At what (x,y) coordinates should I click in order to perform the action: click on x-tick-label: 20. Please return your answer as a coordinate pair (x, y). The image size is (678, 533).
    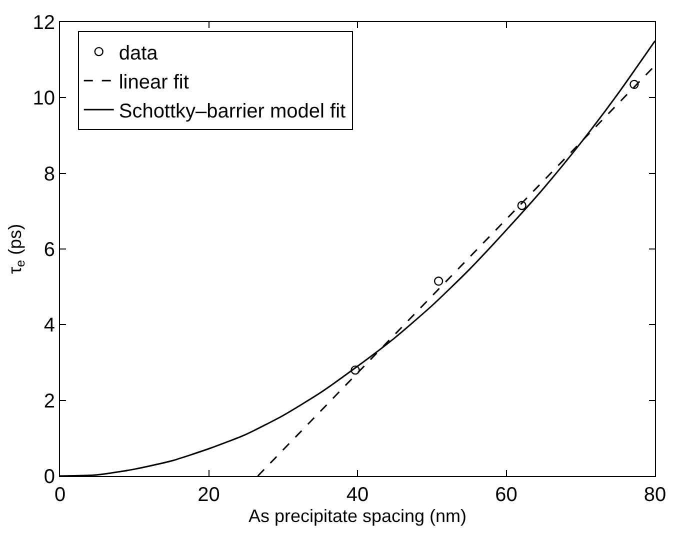
    Looking at the image, I should click on (209, 495).